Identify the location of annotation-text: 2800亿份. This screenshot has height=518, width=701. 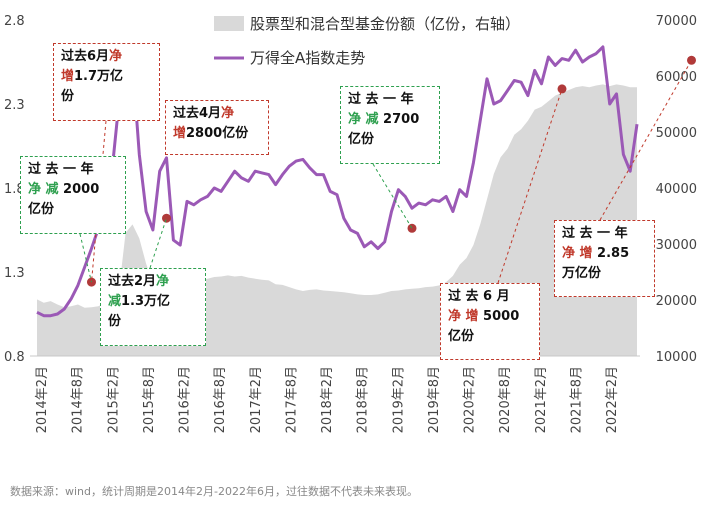
(217, 133).